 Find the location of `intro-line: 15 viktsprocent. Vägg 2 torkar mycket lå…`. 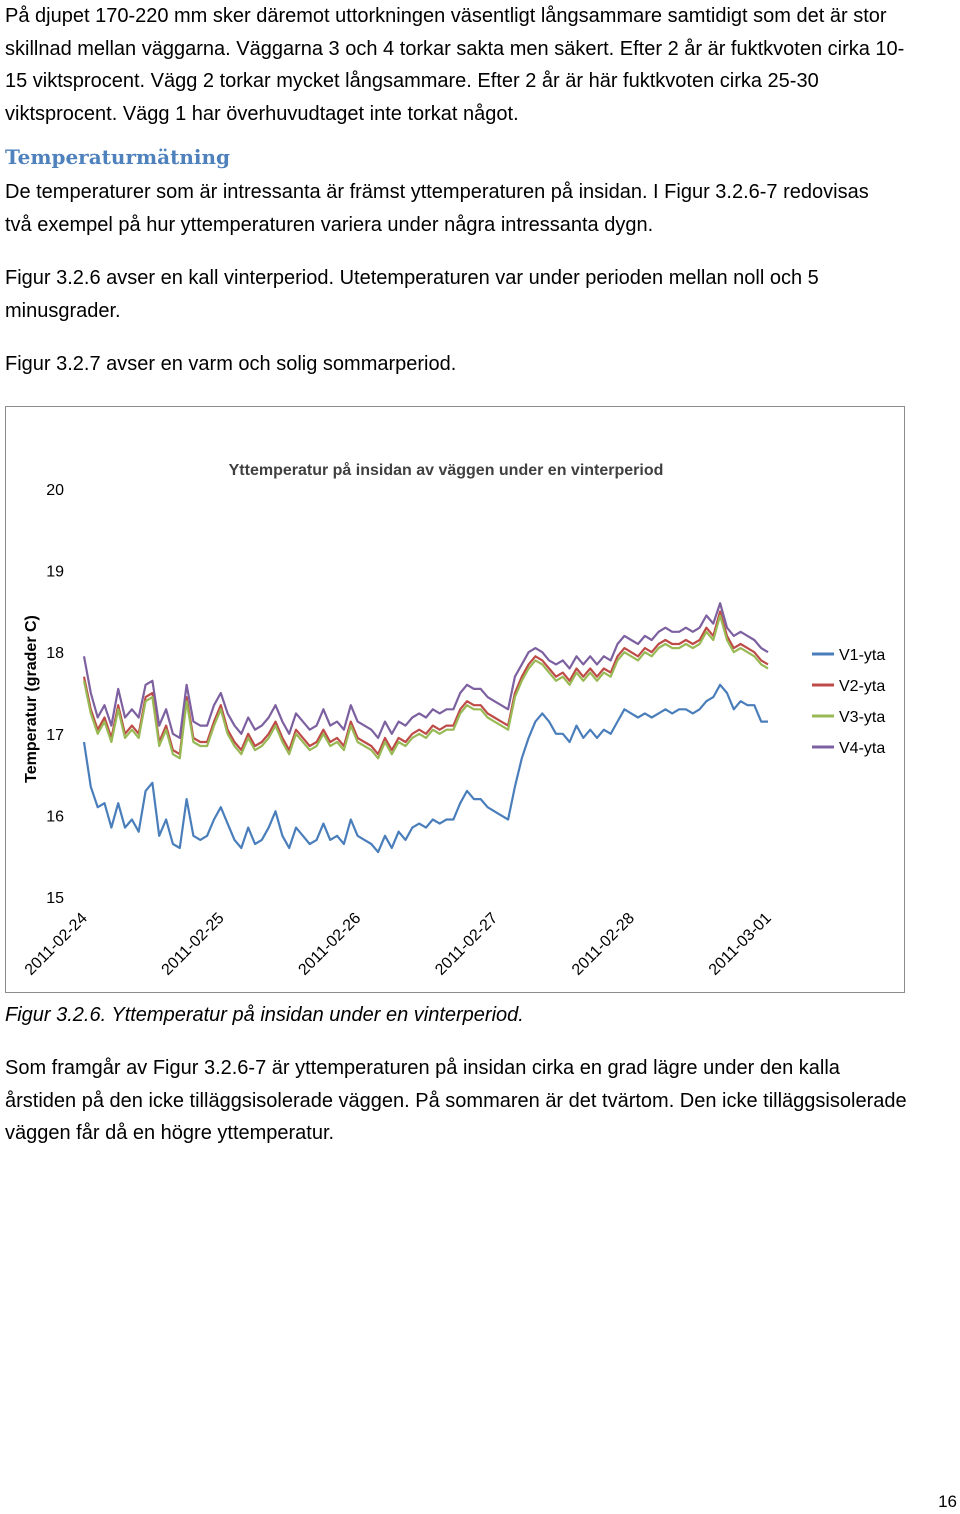

intro-line: 15 viktsprocent. Vägg 2 torkar mycket lå… is located at coordinates (412, 81).